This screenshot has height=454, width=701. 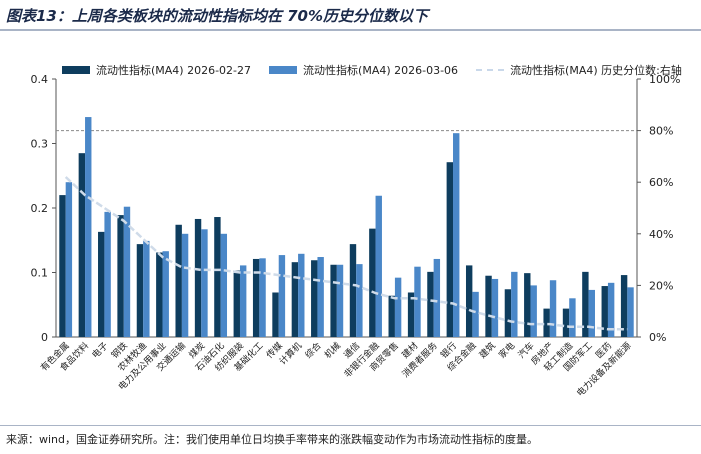 I want to click on right-tick-label: 60%, so click(x=661, y=182).